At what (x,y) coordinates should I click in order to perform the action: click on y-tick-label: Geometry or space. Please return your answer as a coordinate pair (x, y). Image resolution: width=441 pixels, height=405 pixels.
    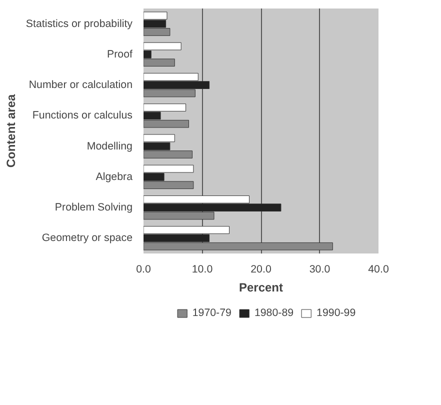
    Looking at the image, I should click on (87, 238).